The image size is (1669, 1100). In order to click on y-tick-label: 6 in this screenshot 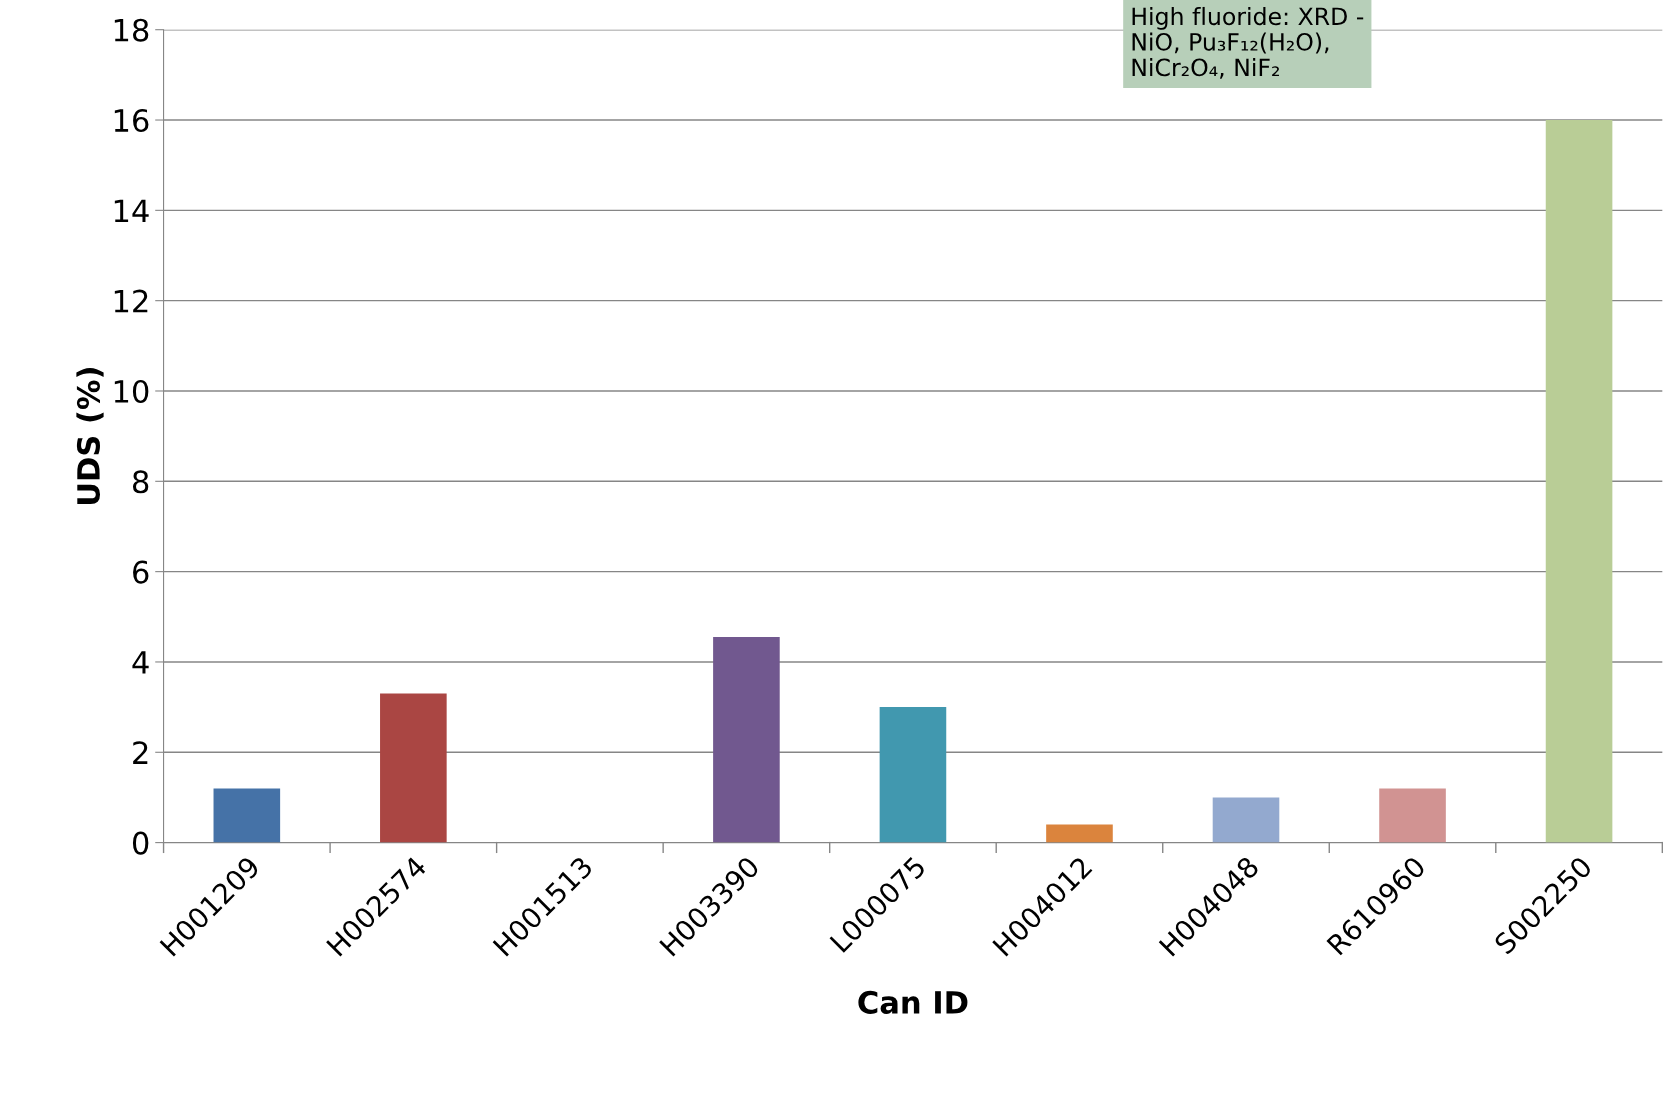, I will do `click(141, 572)`.